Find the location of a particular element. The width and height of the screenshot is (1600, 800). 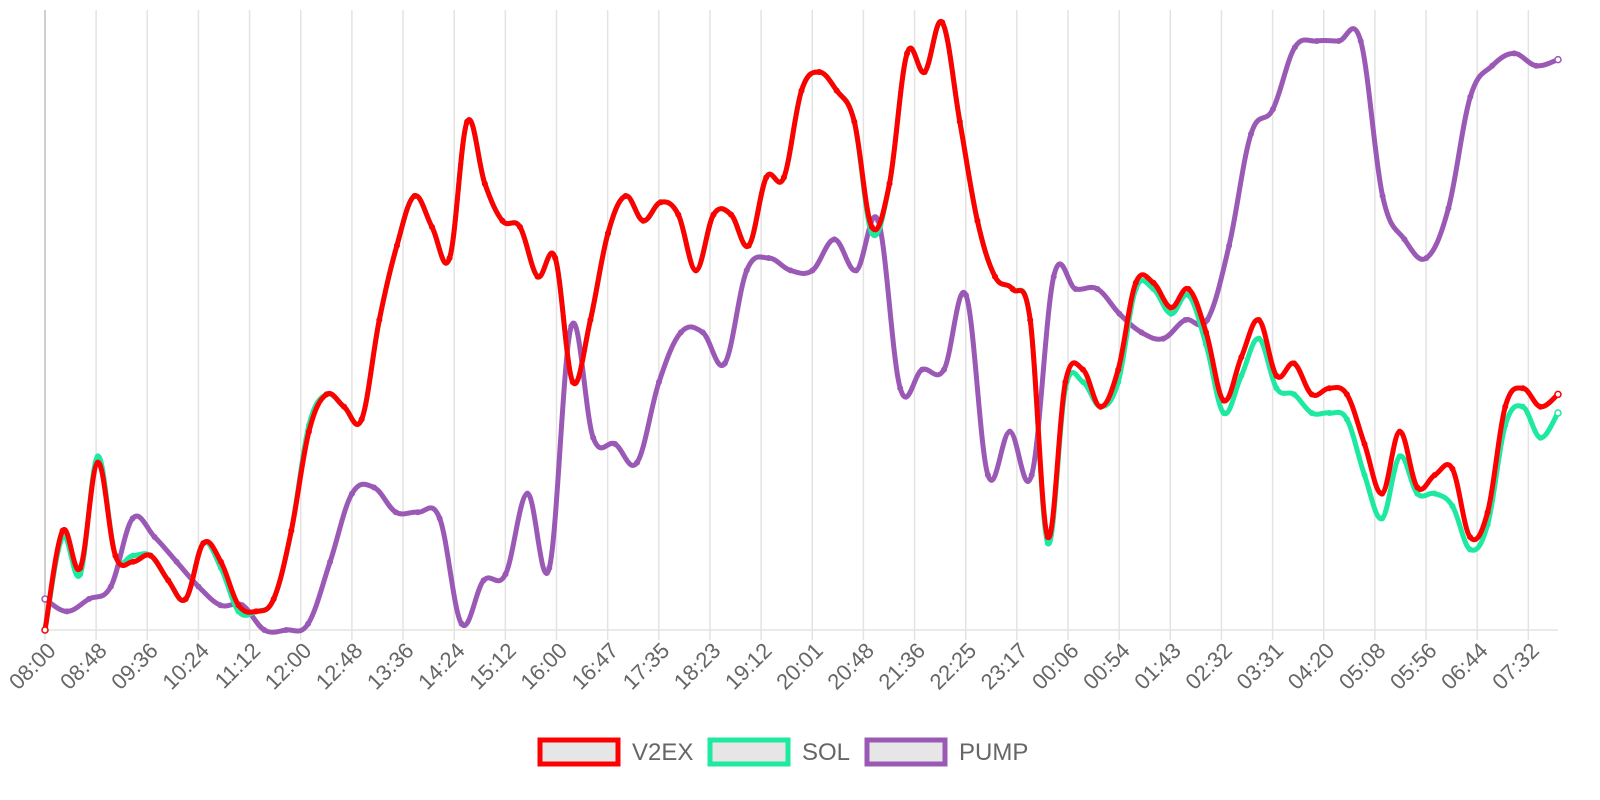

legend-item-v2ex: V2EX is located at coordinates (615, 752).